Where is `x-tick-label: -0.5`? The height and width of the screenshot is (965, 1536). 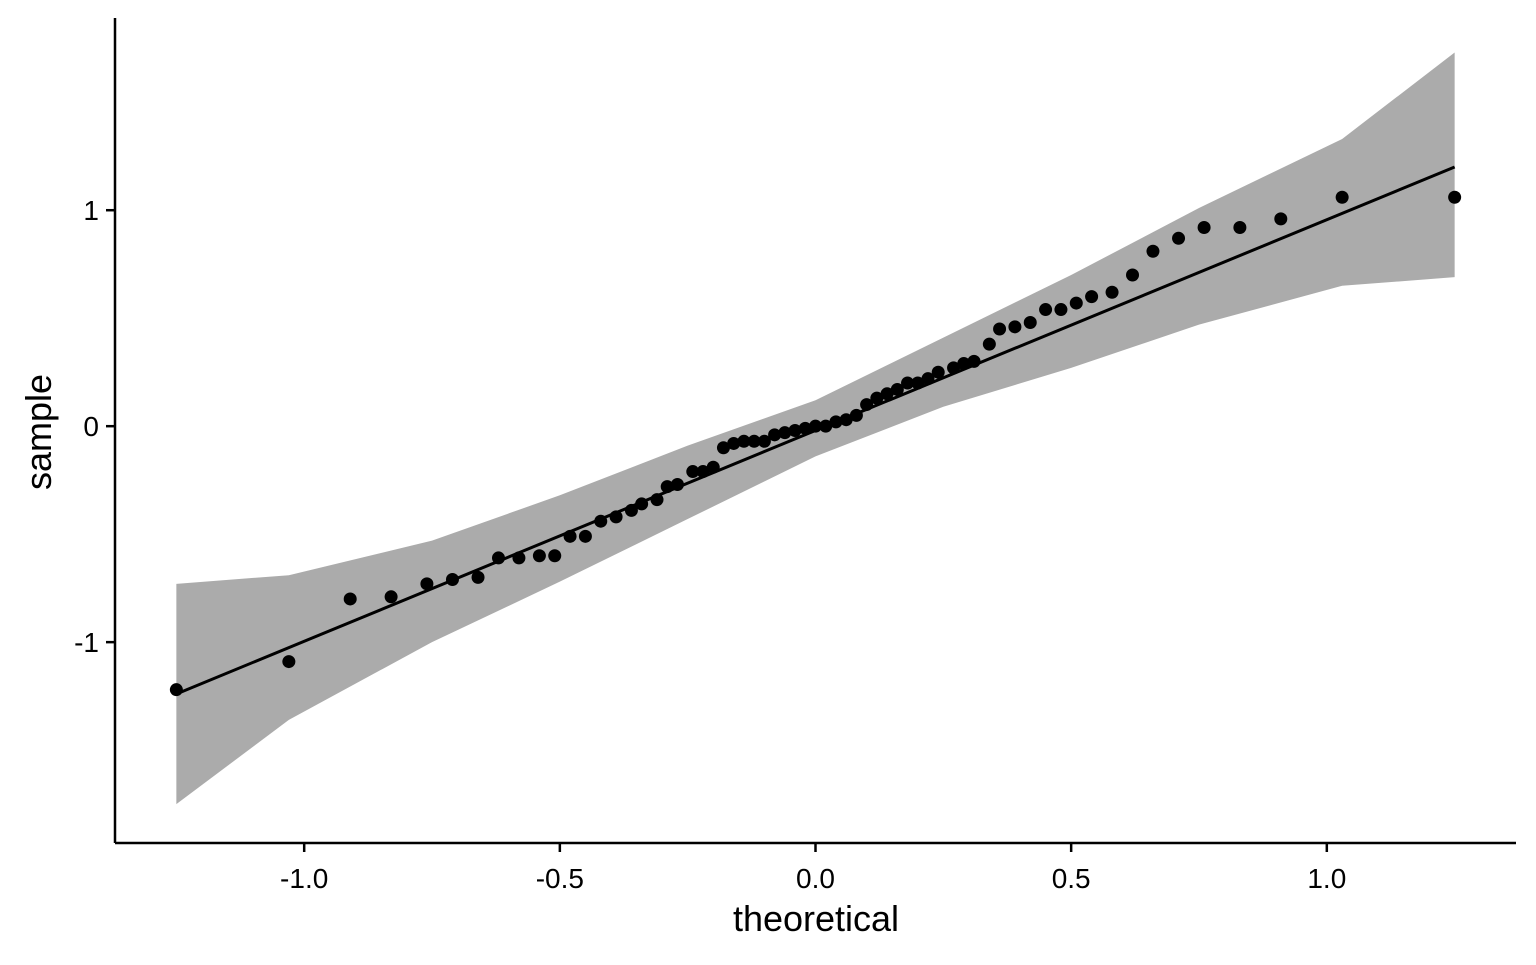
x-tick-label: -0.5 is located at coordinates (560, 878).